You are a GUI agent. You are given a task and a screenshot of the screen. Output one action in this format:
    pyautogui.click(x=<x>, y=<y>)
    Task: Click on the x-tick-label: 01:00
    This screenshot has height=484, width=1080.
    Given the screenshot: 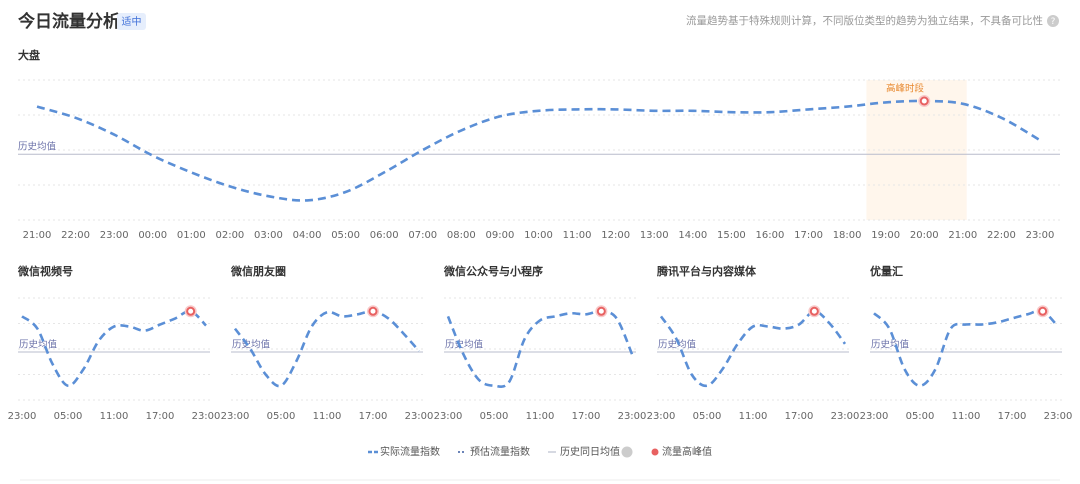 What is the action you would take?
    pyautogui.click(x=191, y=235)
    